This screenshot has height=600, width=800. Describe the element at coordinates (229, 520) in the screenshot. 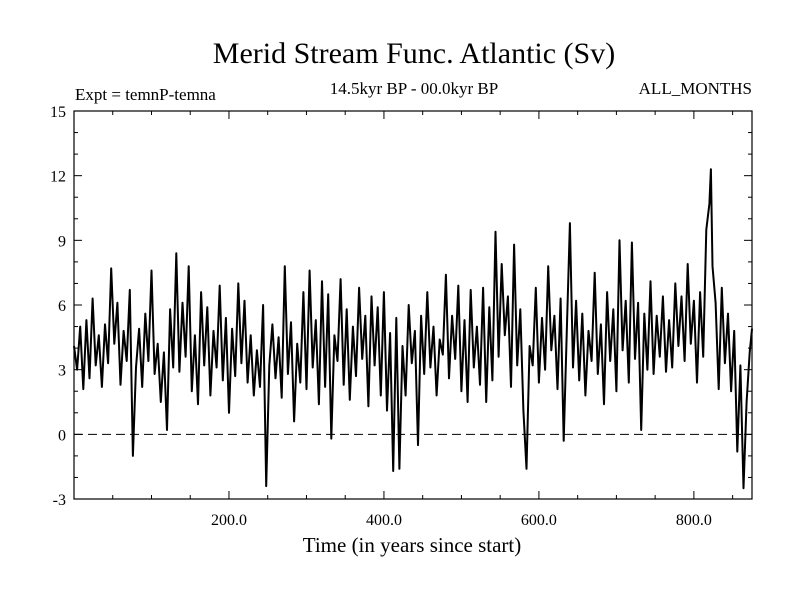

I see `x-tick-label: 200.0` at that location.